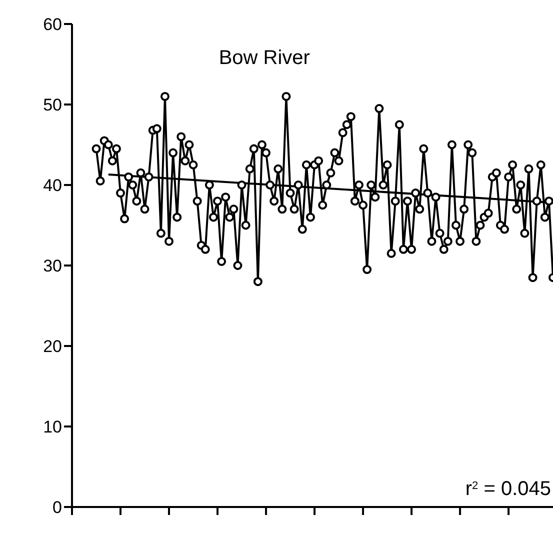 Image resolution: width=553 pixels, height=533 pixels. I want to click on y-tick-label: 50, so click(52, 105).